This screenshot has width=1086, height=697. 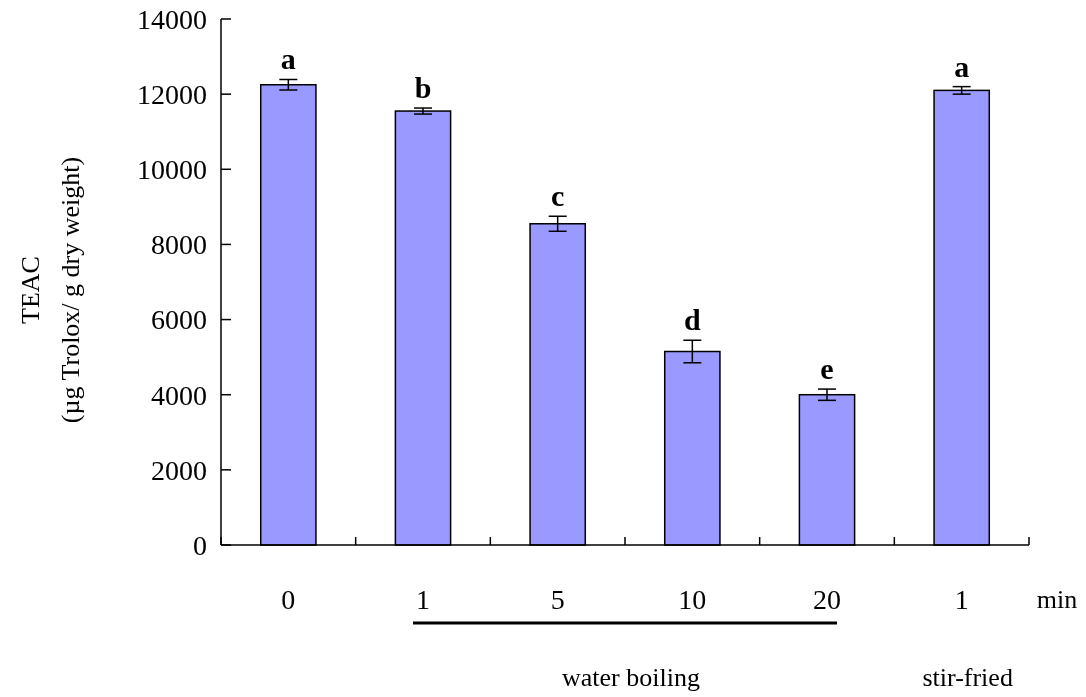 I want to click on y-tick-label: 4000, so click(x=179, y=395).